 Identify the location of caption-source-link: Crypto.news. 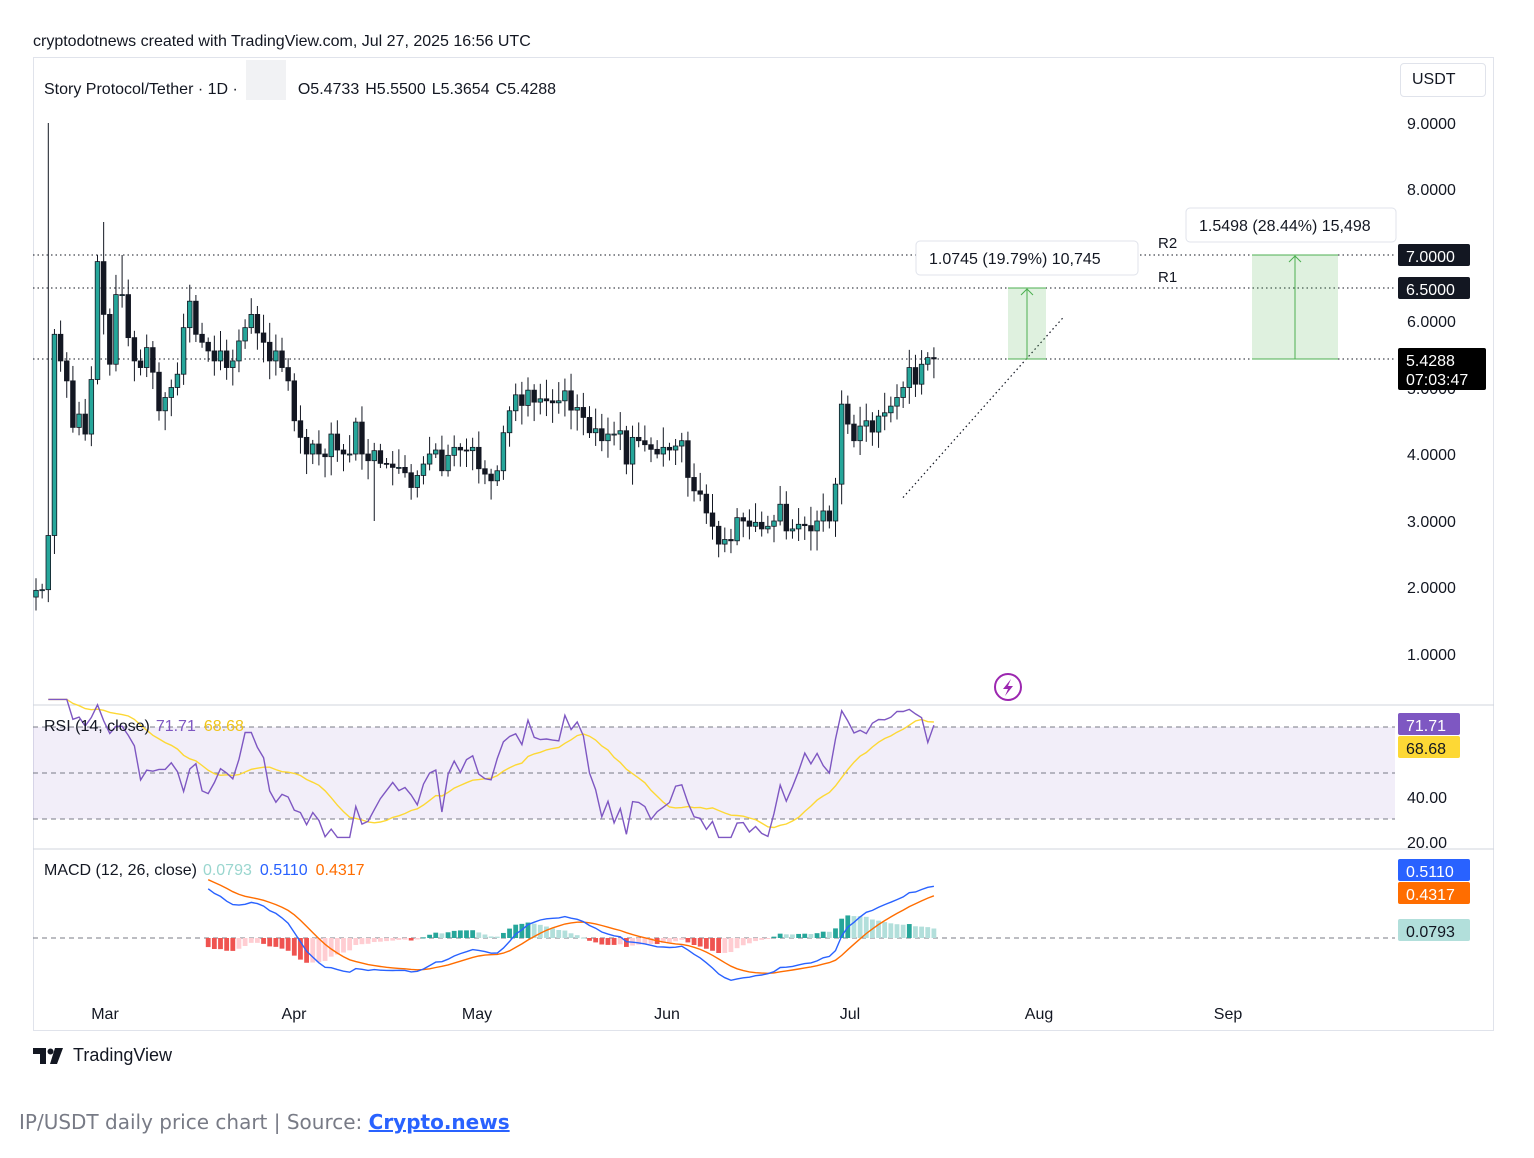
(439, 1122).